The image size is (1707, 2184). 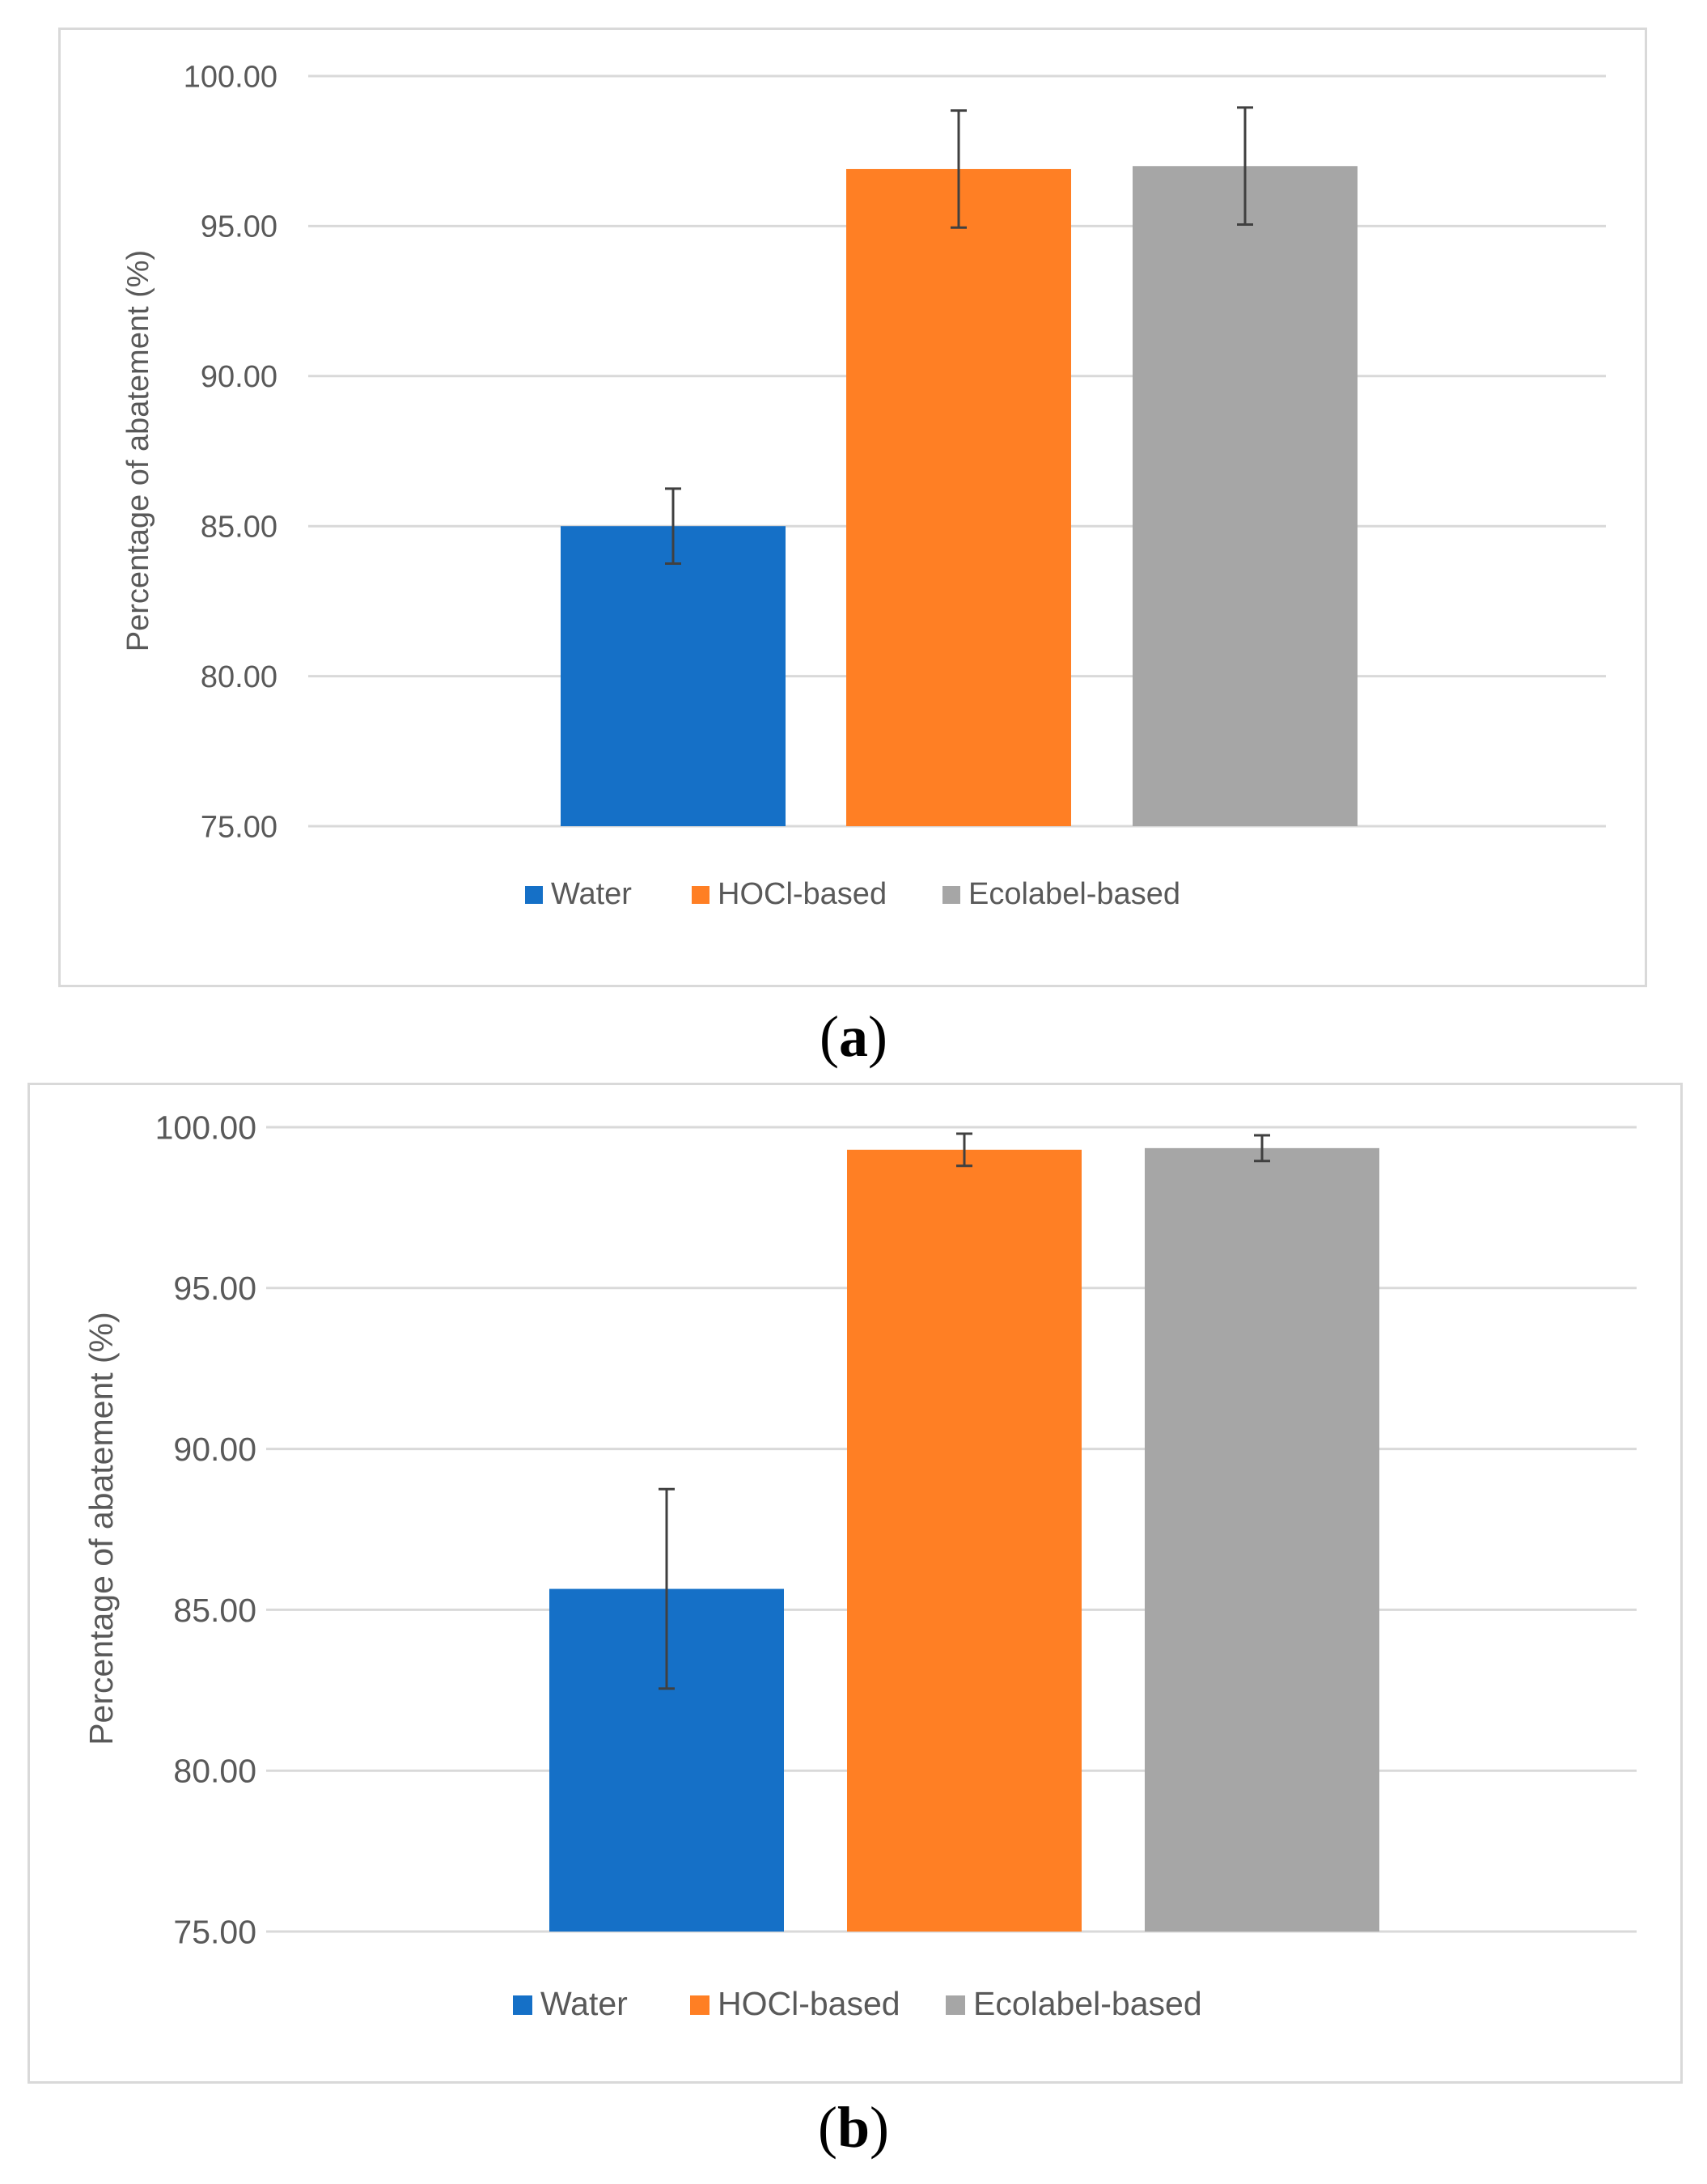 I want to click on caption-a: (a), so click(x=853, y=1037).